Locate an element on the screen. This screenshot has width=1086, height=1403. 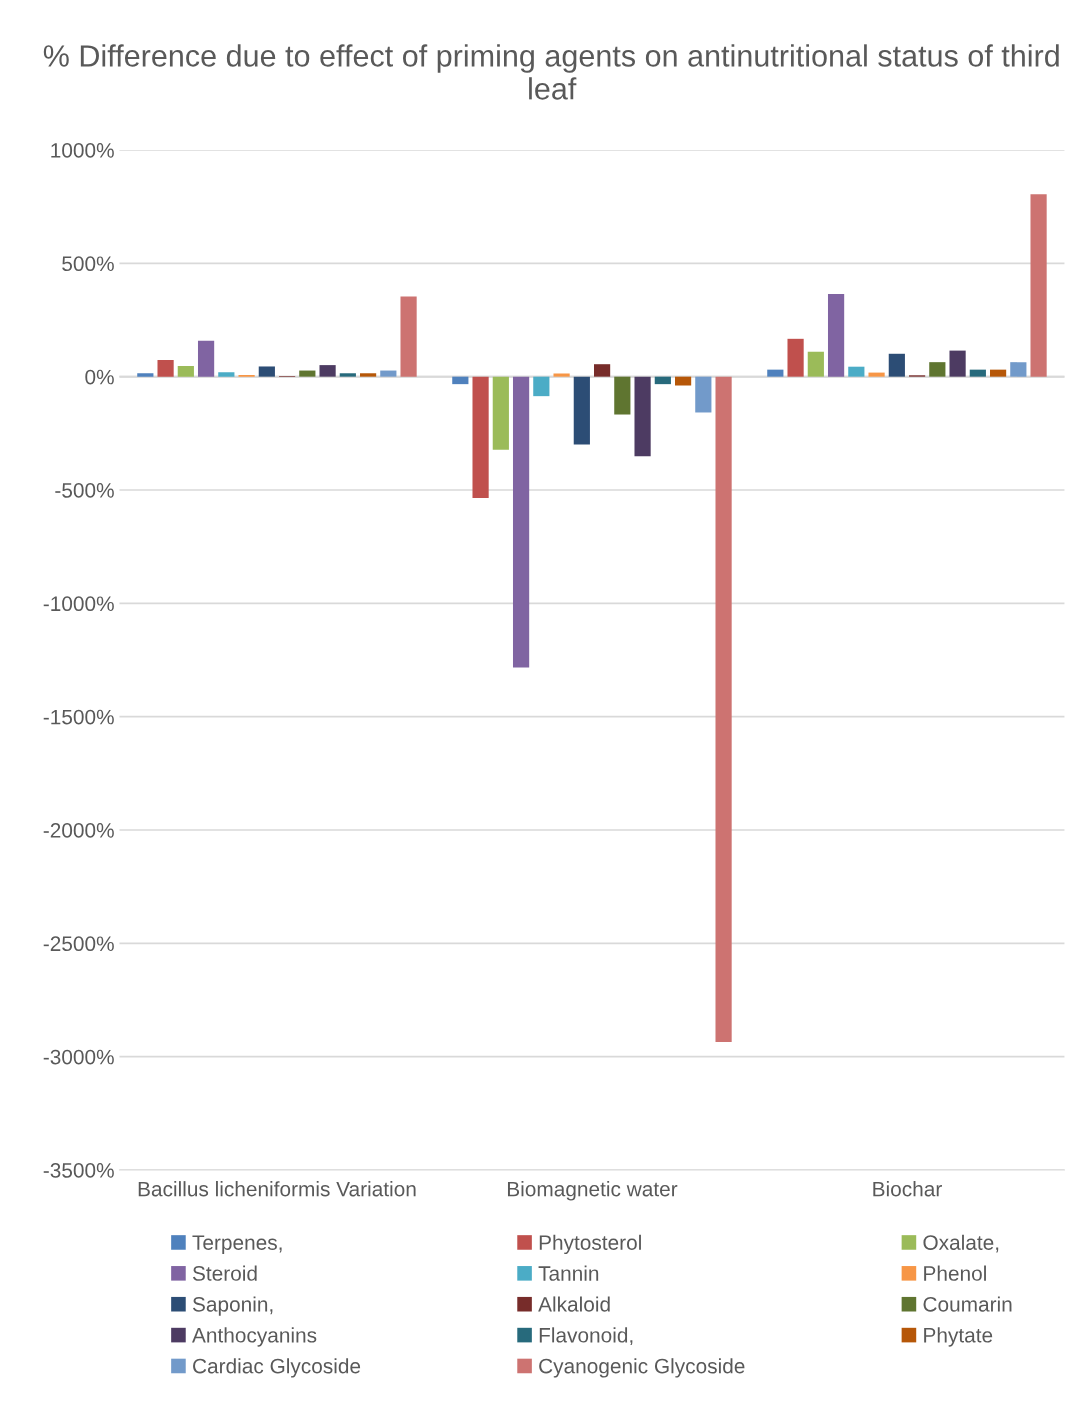
x-tick-label: Biochar is located at coordinates (907, 1189).